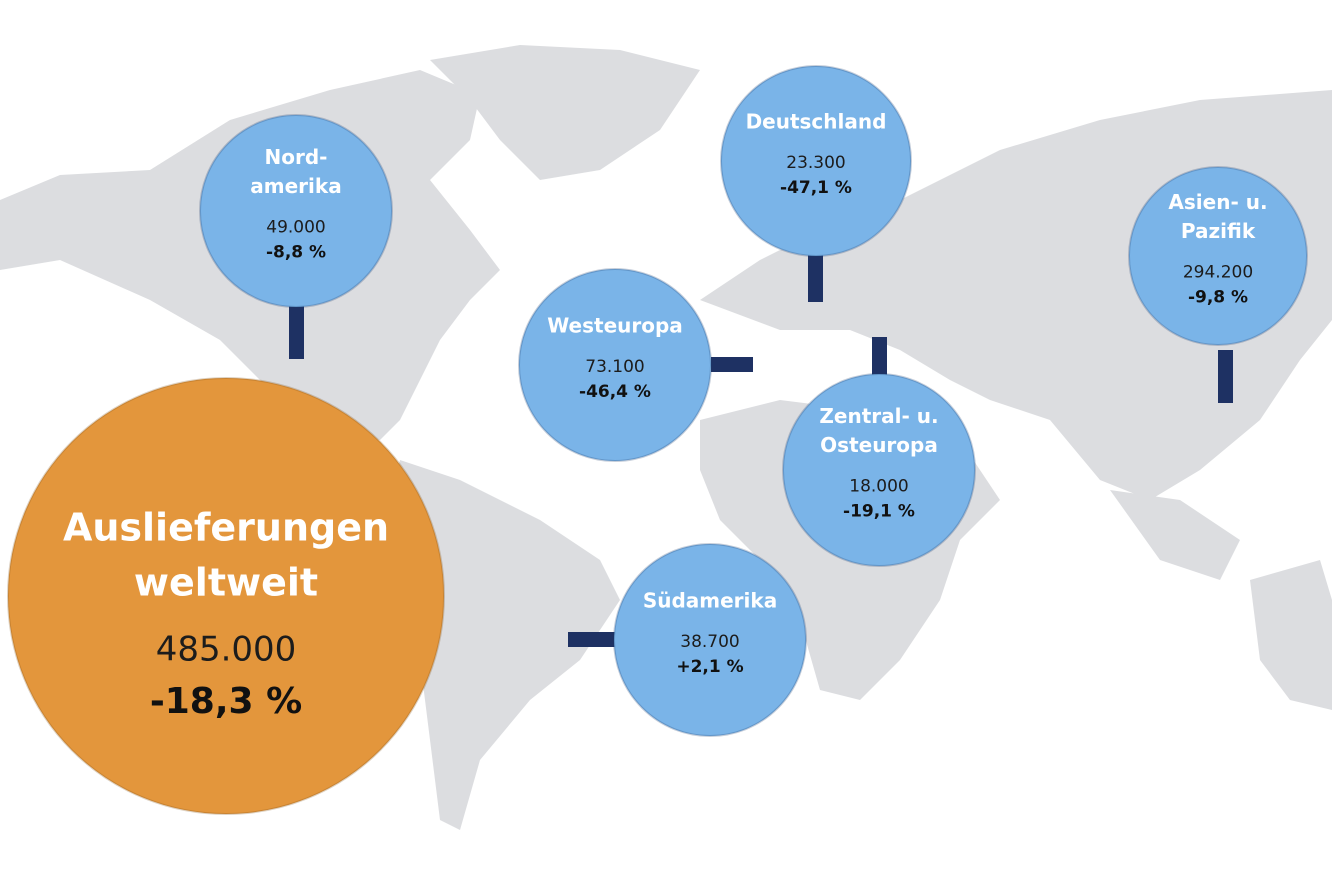 The height and width of the screenshot is (886, 1332). Describe the element at coordinates (226, 701) in the screenshot. I see `total-change: -18,3 %` at that location.